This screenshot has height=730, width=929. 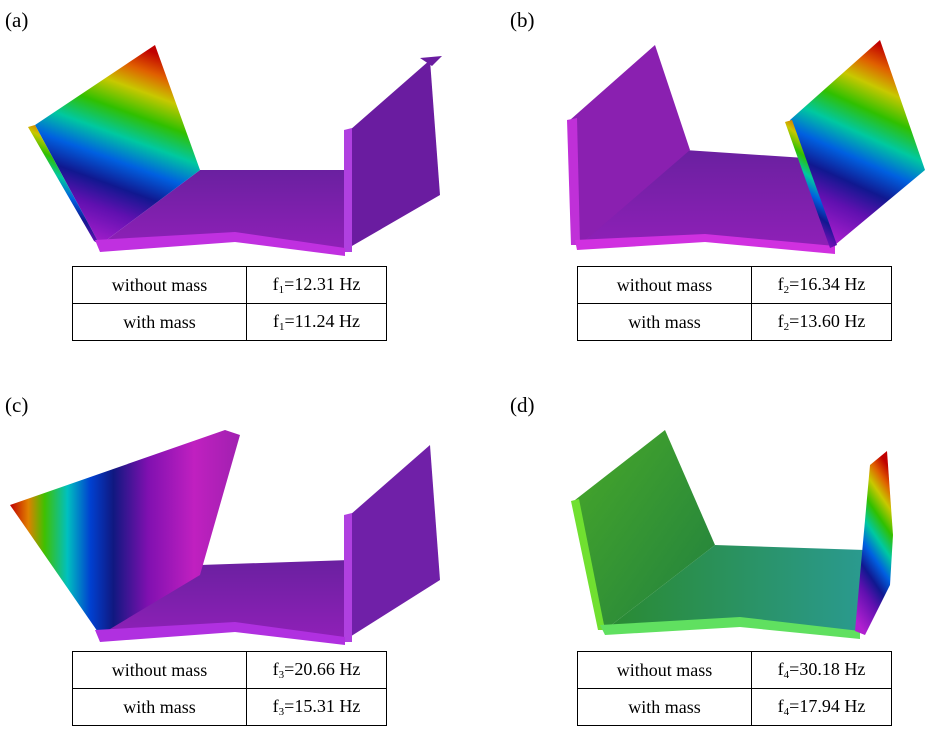 I want to click on frequency-cell: f4=17.94 Hz, so click(x=821, y=707).